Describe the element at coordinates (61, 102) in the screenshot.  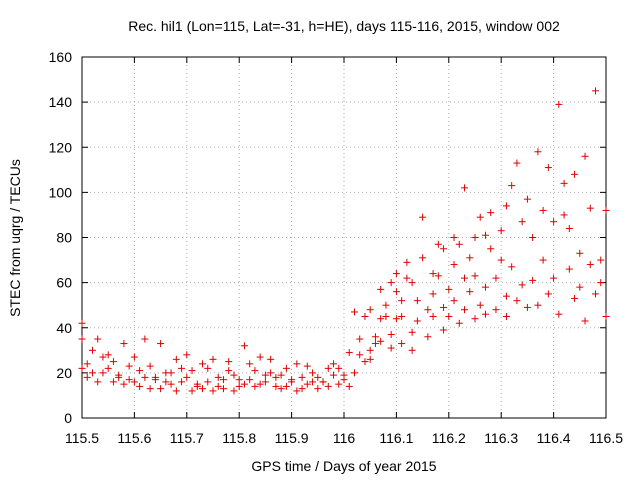
I see `y-tick-label: 140` at that location.